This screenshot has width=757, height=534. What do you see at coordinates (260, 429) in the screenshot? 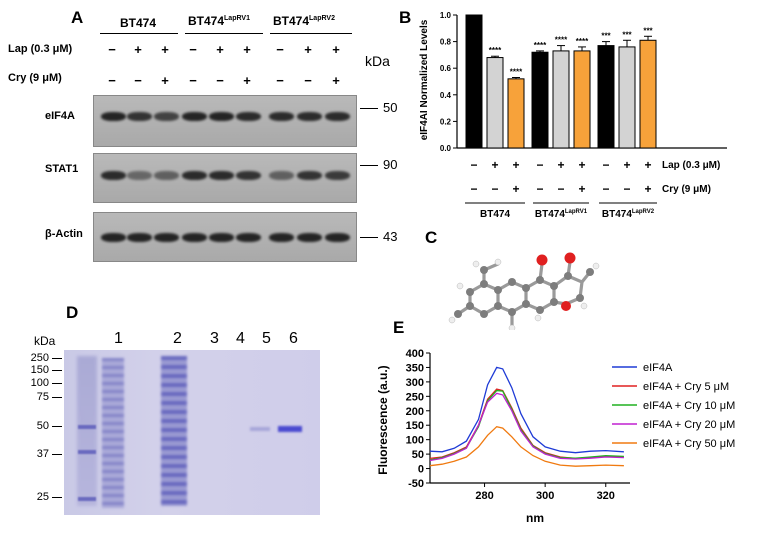
I see `gel-lane-5-band` at bounding box center [260, 429].